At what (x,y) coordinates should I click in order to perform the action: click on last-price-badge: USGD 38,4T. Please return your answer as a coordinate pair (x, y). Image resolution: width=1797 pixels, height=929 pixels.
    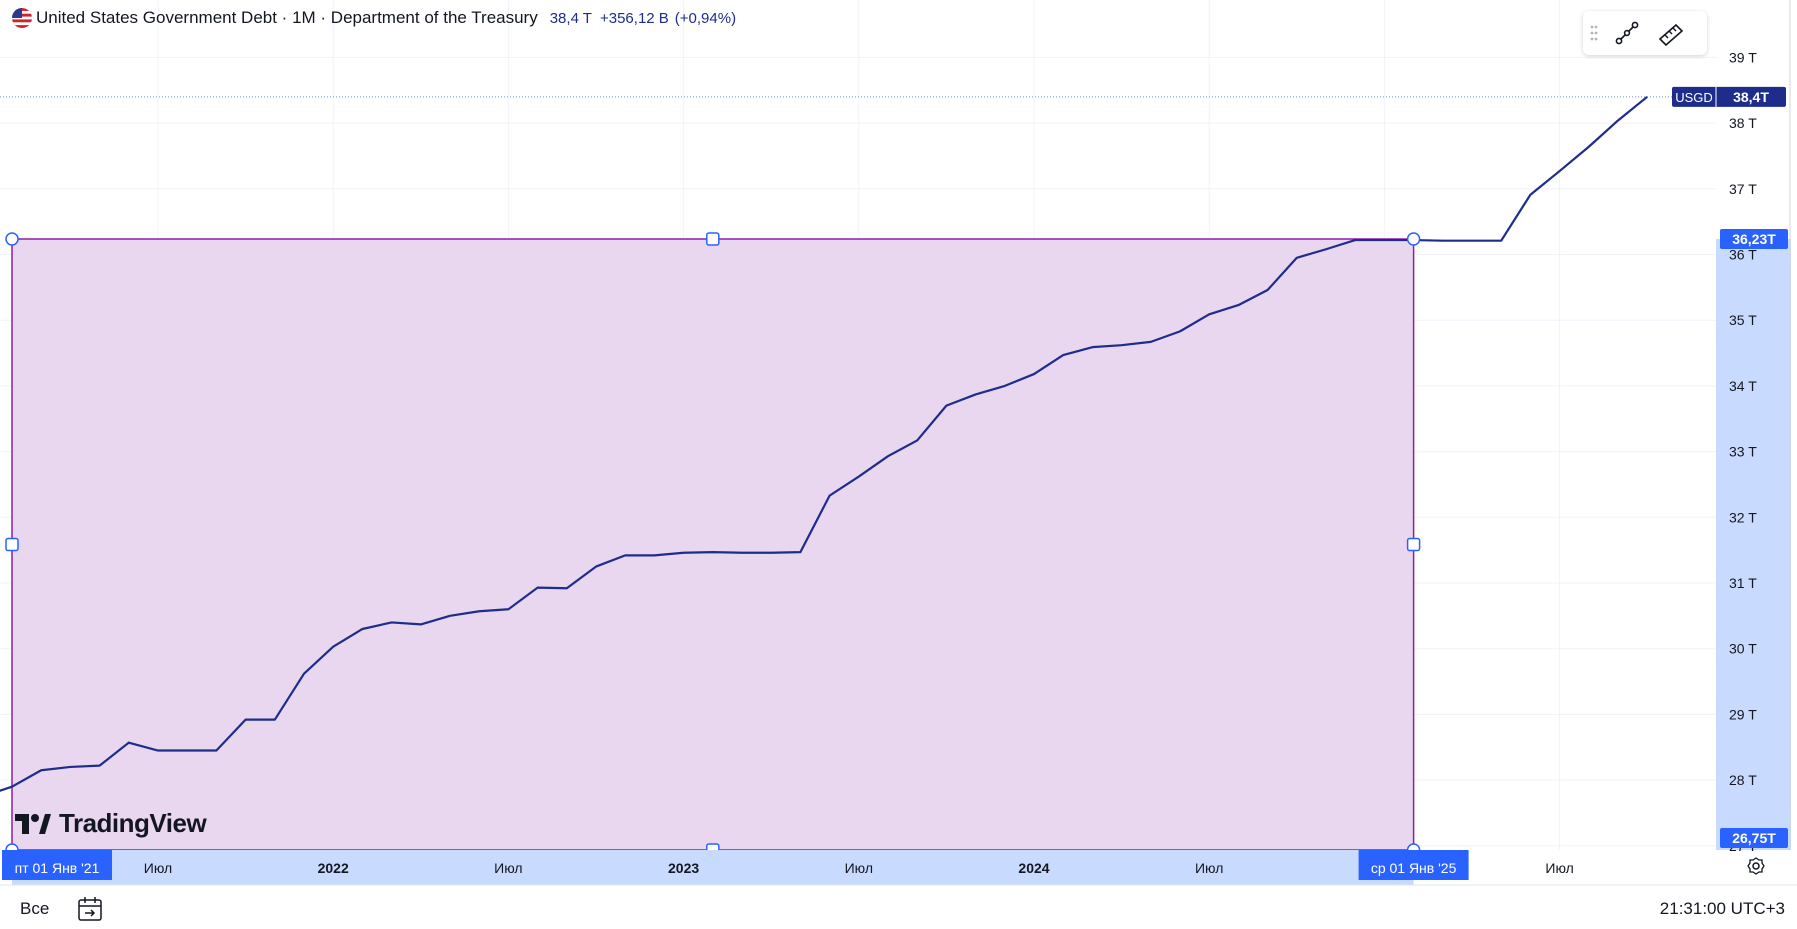
    Looking at the image, I should click on (1729, 96).